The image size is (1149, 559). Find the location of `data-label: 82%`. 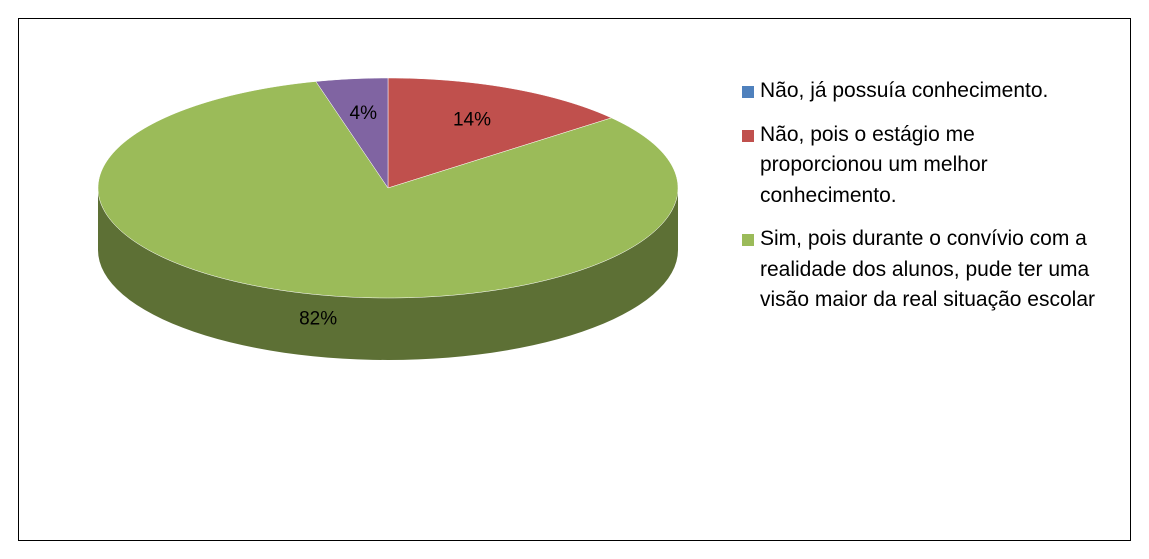

data-label: 82% is located at coordinates (318, 319).